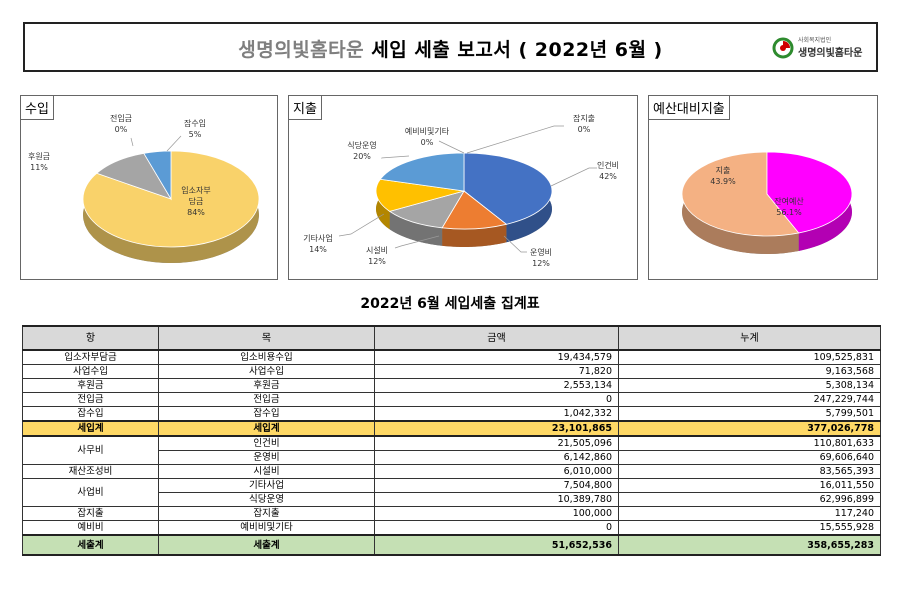 This screenshot has height=604, width=900. I want to click on report-title: 생명의빛홈타운 세입 세출 보고서 ( 2022년 6월 ), so click(450, 48).